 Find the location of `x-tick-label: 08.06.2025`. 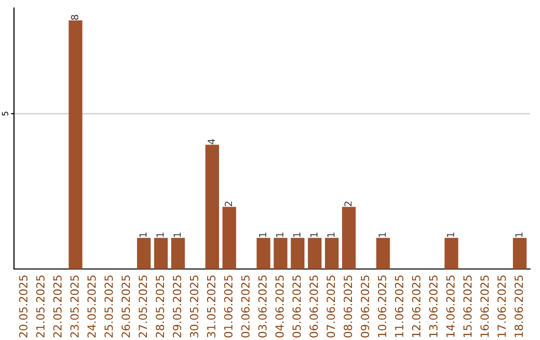

x-tick-label: 08.06.2025 is located at coordinates (348, 307).